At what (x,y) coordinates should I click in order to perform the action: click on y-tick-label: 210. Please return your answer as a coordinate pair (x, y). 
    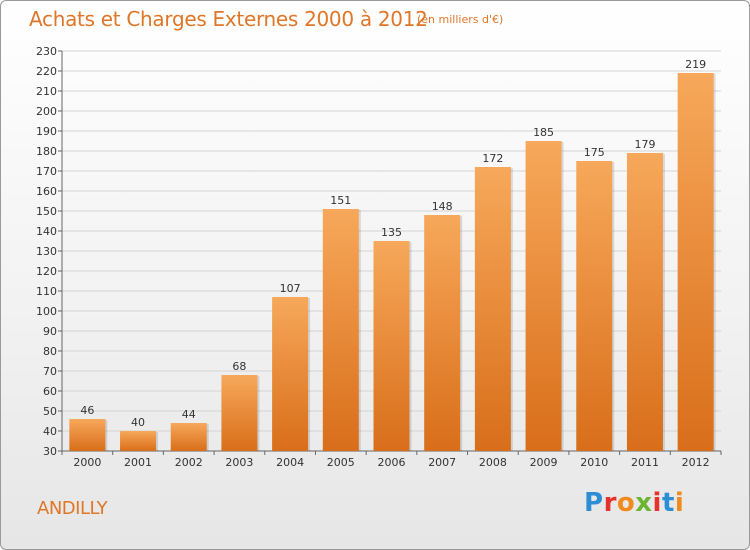
    Looking at the image, I should click on (46, 91).